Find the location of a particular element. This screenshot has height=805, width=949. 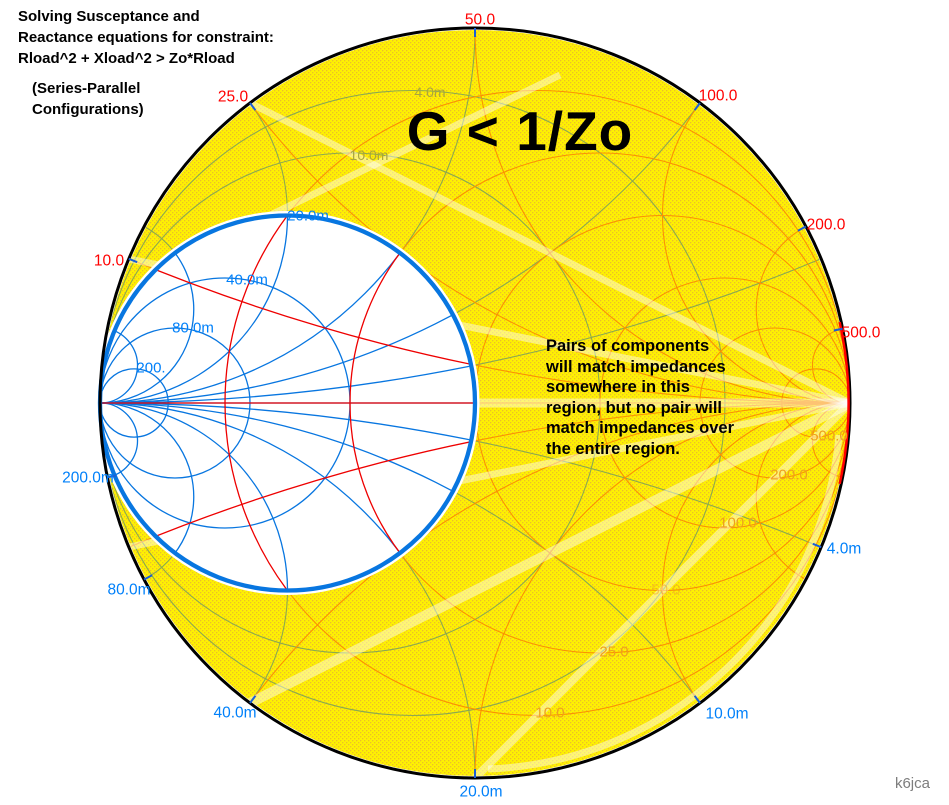

reactance-labels-label: 200.0 is located at coordinates (826, 225).